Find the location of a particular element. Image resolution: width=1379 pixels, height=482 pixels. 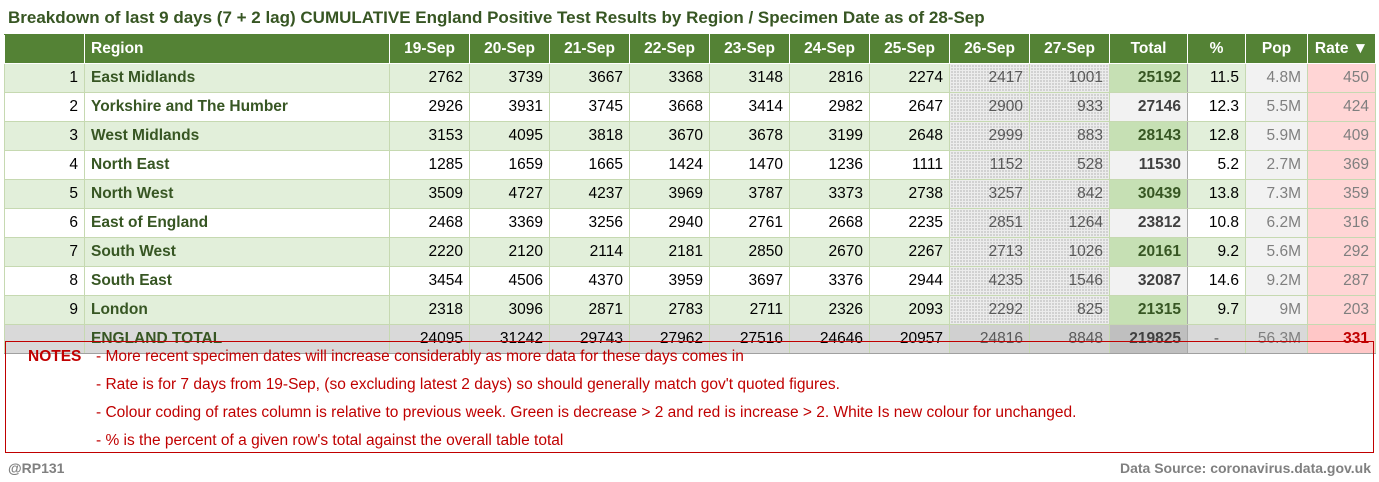

day-value: 2761 is located at coordinates (749, 223).